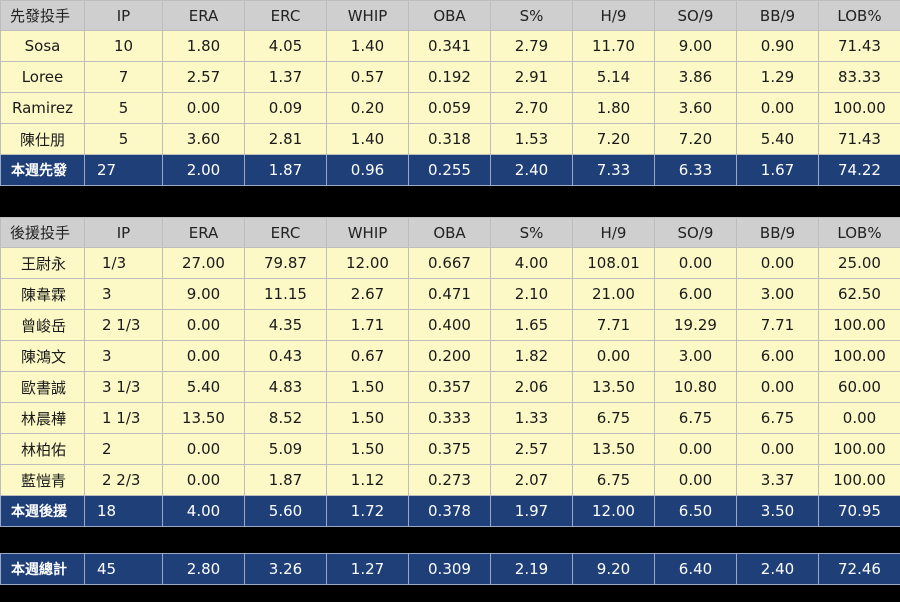 Image resolution: width=900 pixels, height=602 pixels. What do you see at coordinates (449, 511) in the screenshot?
I see `stat-oba: 0.378` at bounding box center [449, 511].